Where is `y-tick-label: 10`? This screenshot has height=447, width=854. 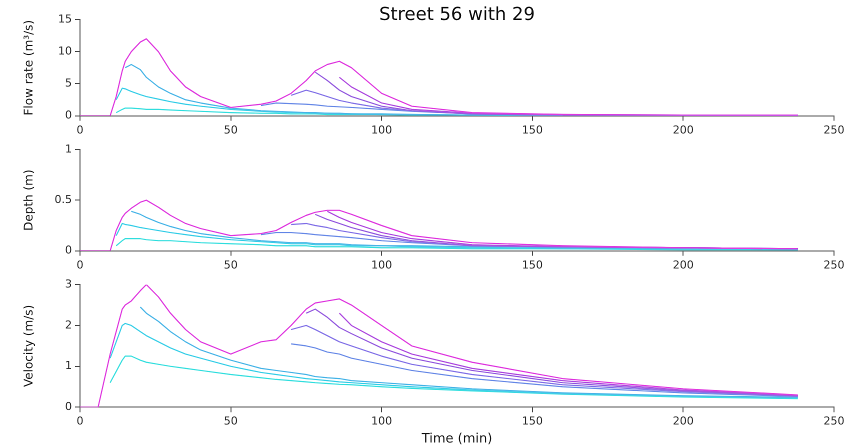 y-tick-label: 10 is located at coordinates (65, 51).